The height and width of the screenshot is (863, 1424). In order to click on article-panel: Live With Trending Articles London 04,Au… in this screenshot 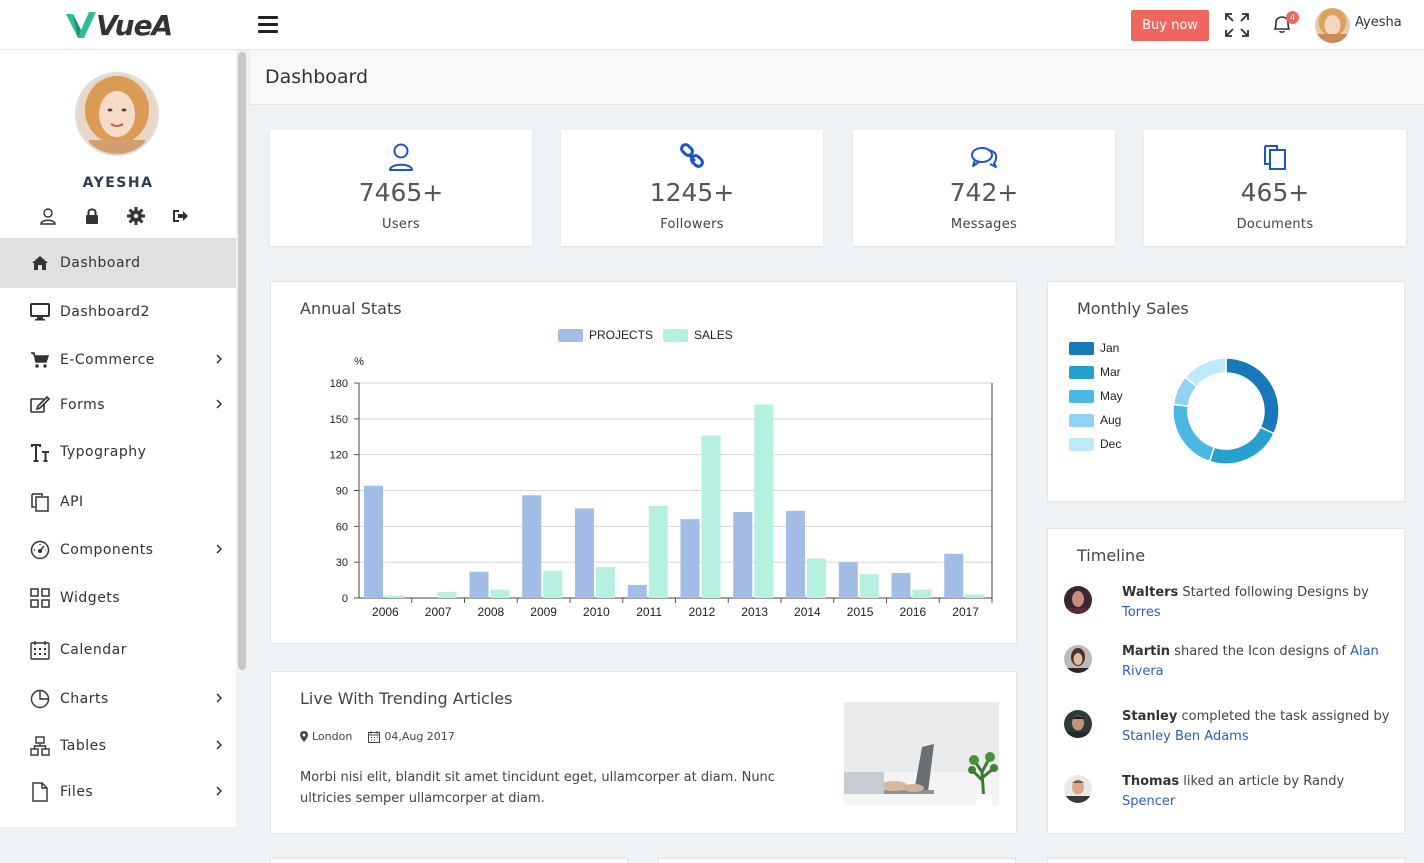, I will do `click(643, 752)`.